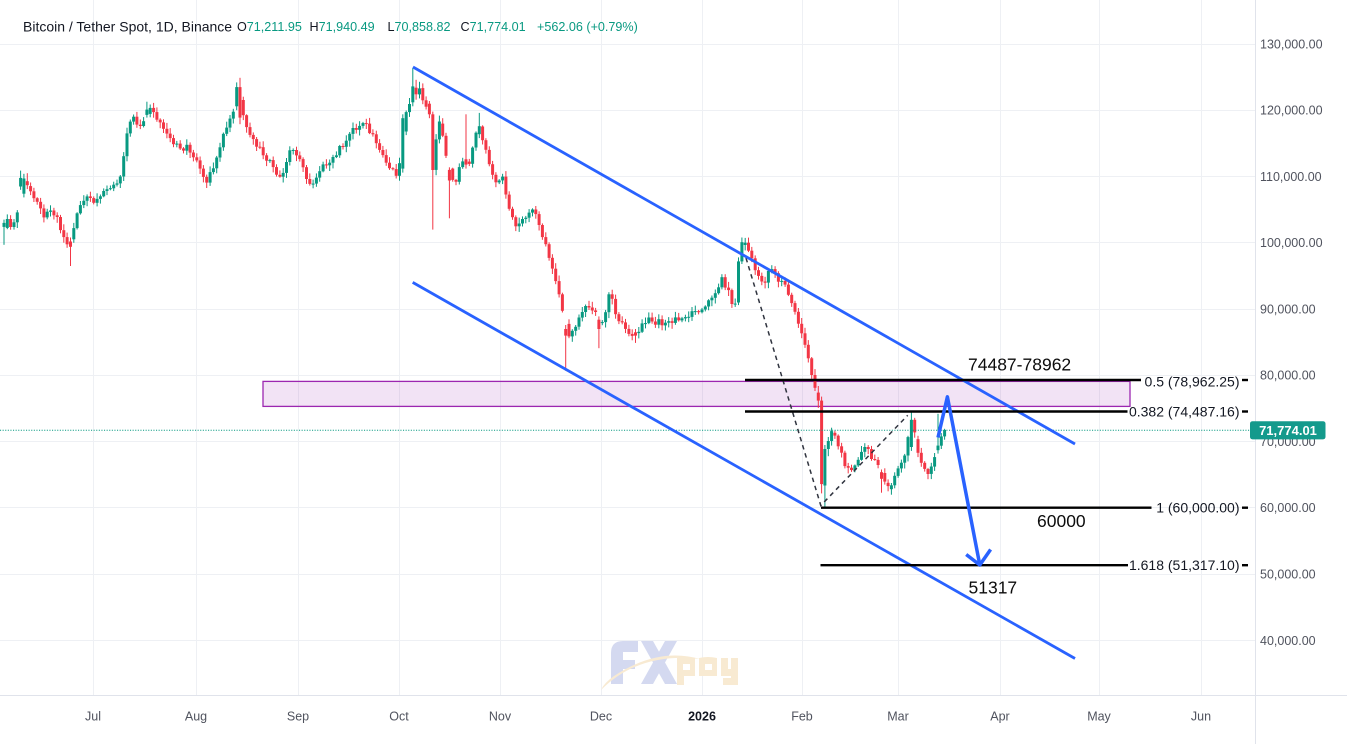  What do you see at coordinates (1288, 376) in the screenshot?
I see `svg-text: 80,000.00` at bounding box center [1288, 376].